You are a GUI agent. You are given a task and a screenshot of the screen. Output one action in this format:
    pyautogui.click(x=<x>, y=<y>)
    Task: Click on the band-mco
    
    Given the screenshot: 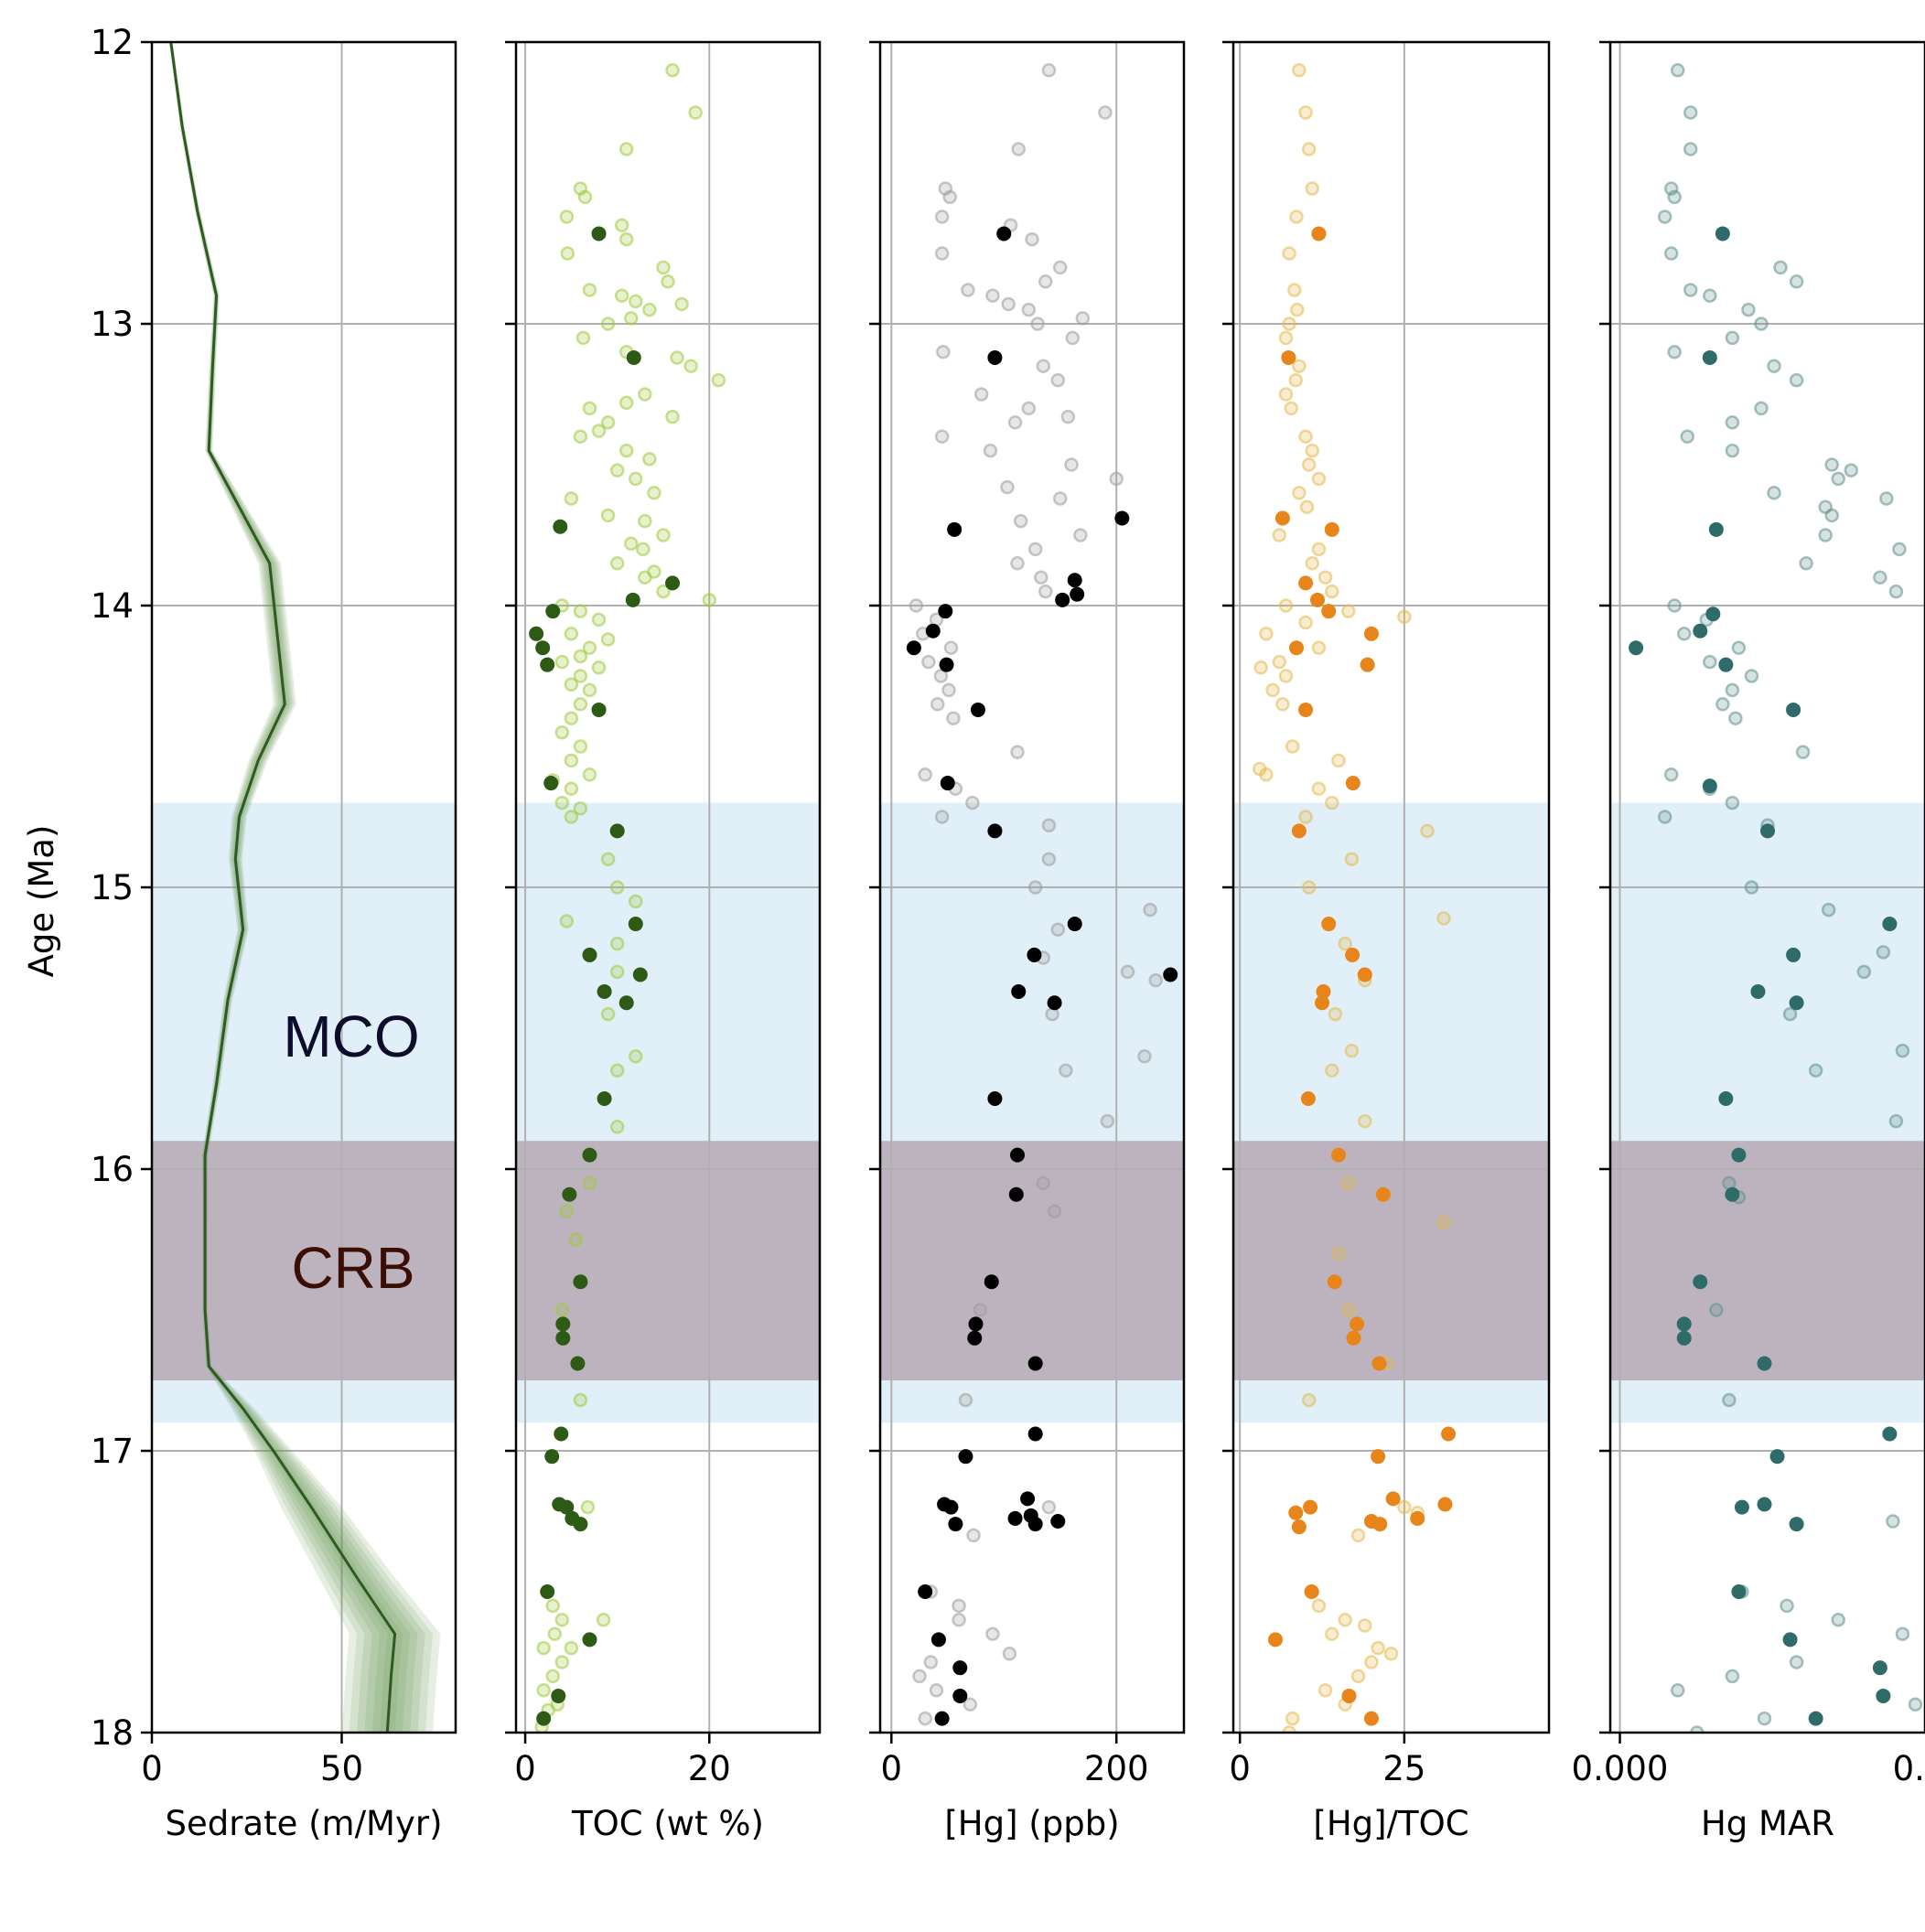 What is the action you would take?
    pyautogui.click(x=1032, y=1113)
    